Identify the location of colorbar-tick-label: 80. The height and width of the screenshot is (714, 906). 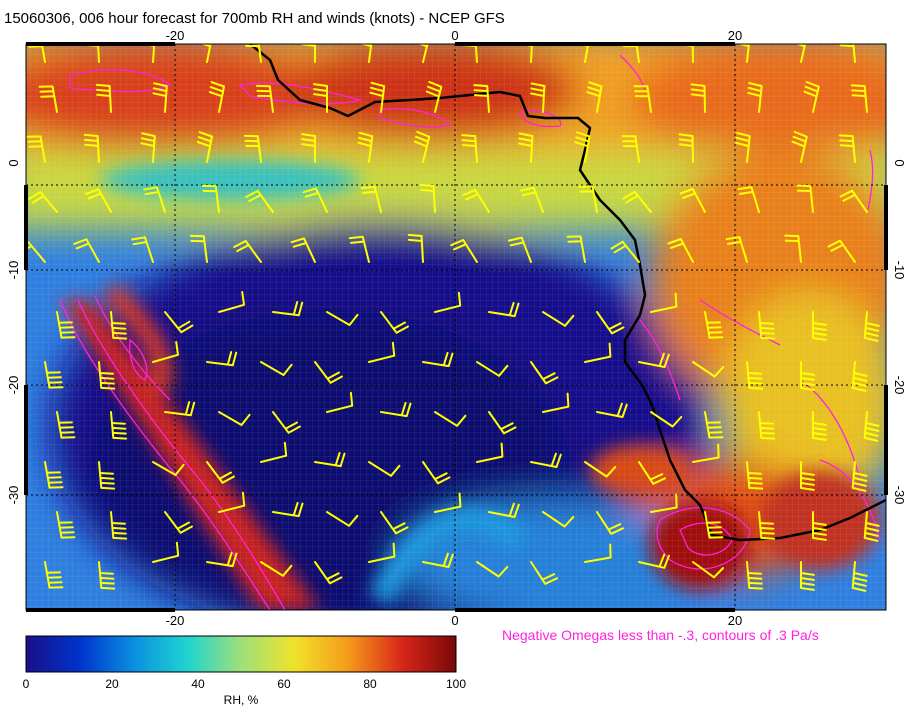
(370, 684).